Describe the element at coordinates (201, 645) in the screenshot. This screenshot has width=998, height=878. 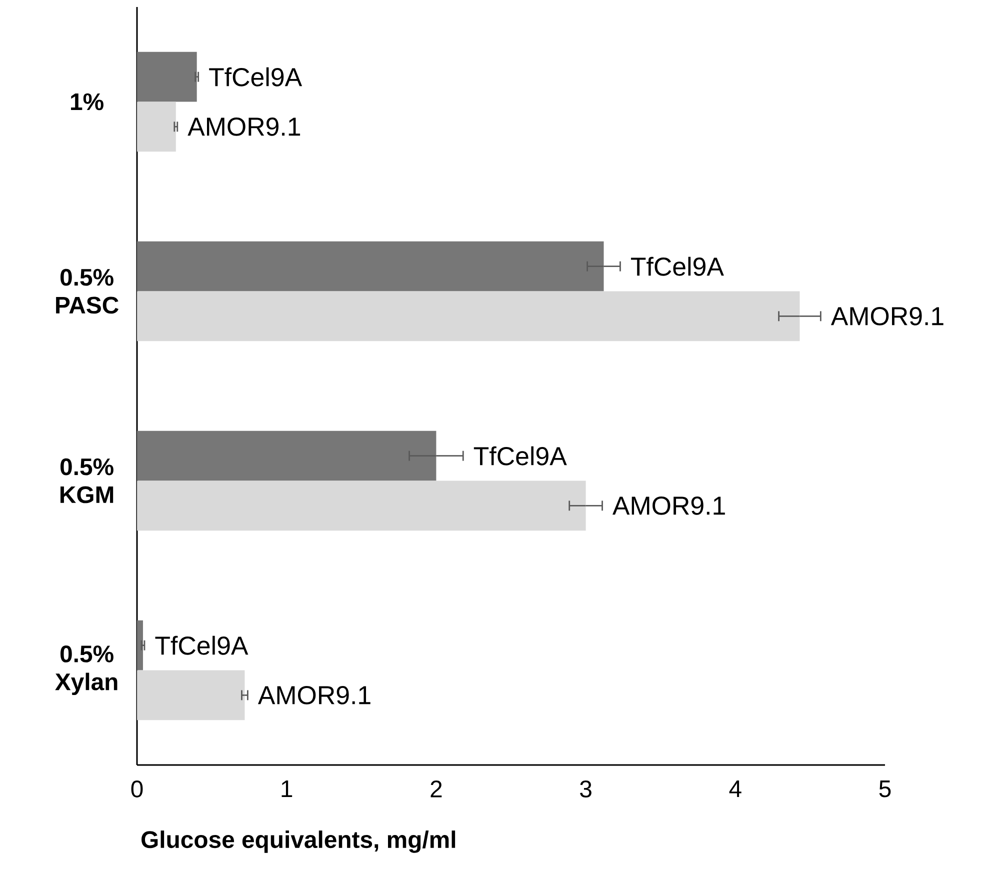
I see `series-label: TfCel9A` at that location.